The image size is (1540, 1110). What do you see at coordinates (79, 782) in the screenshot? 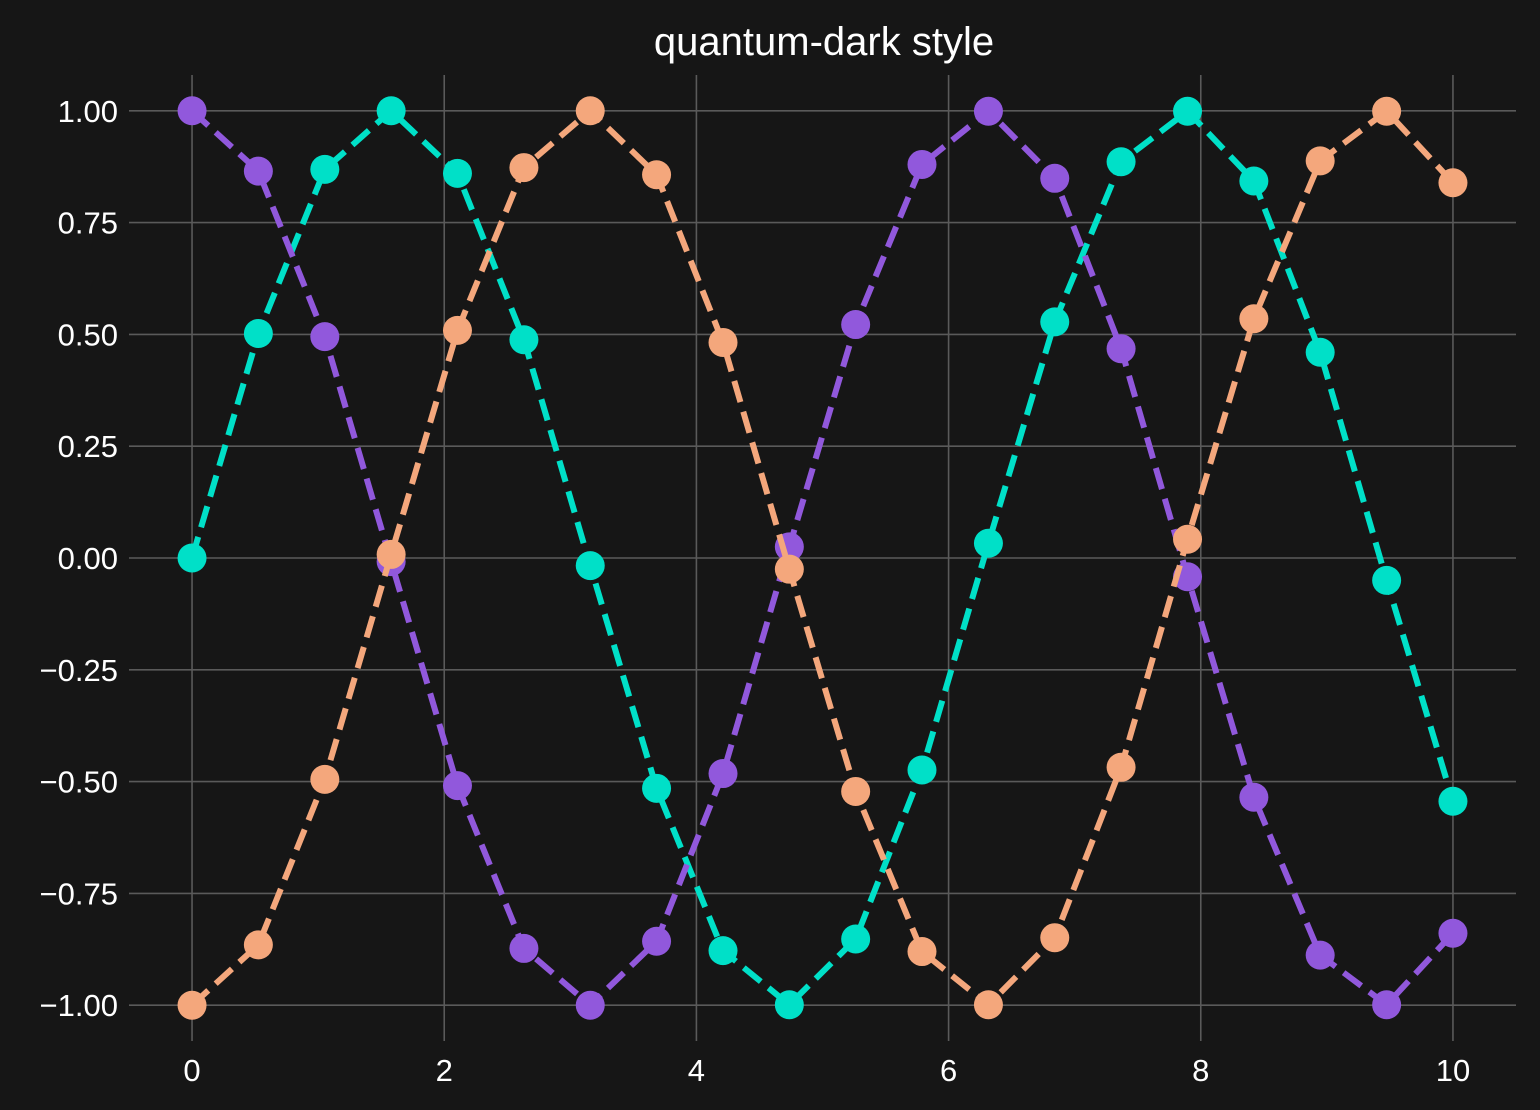
I see `y-tick-label: −0.50` at bounding box center [79, 782].